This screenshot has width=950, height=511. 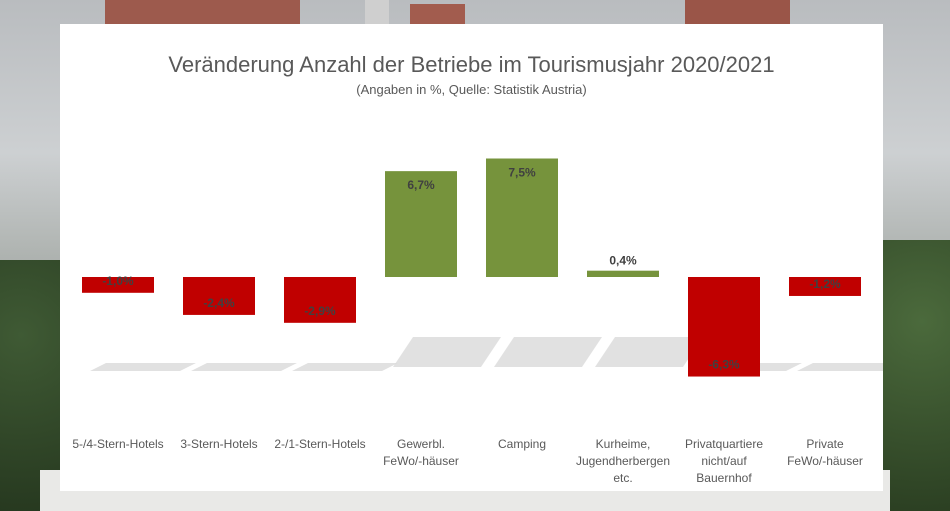 What do you see at coordinates (35, 385) in the screenshot?
I see `background-forest-left` at bounding box center [35, 385].